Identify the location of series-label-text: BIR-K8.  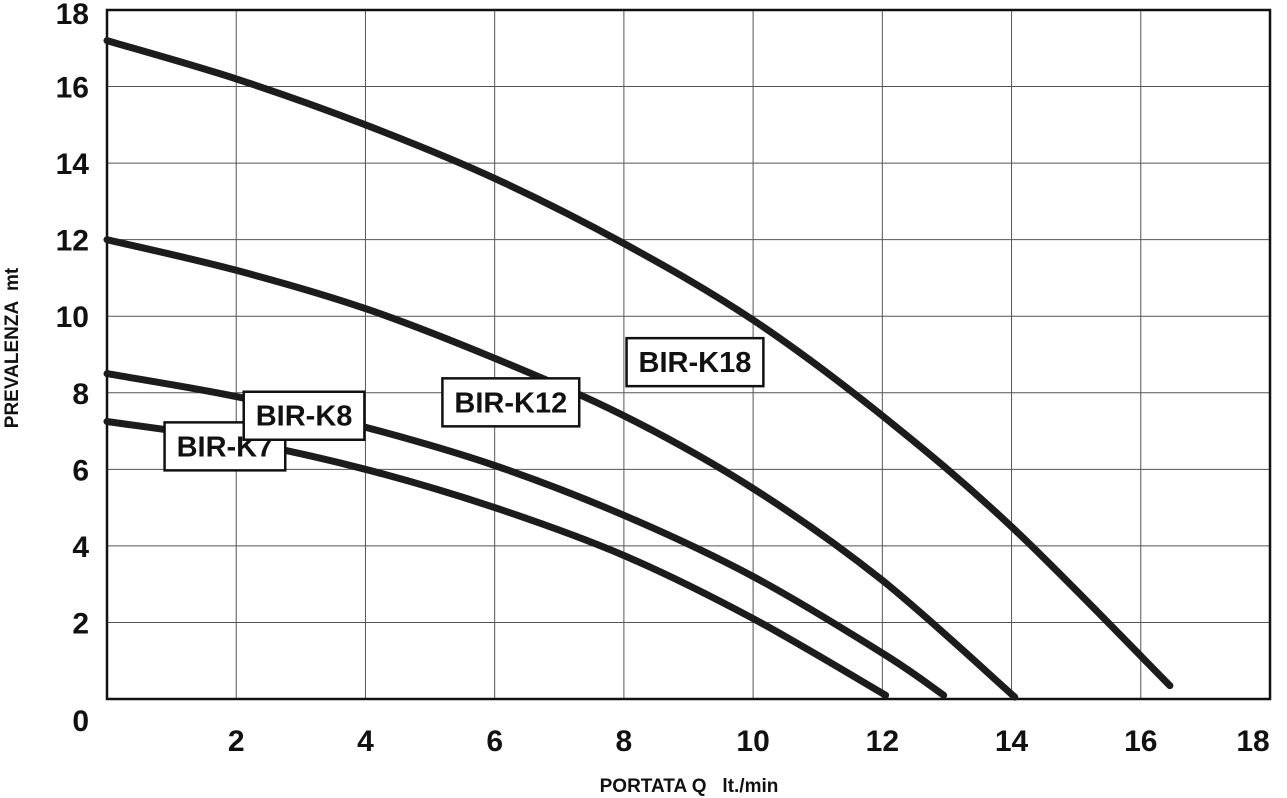
(304, 417).